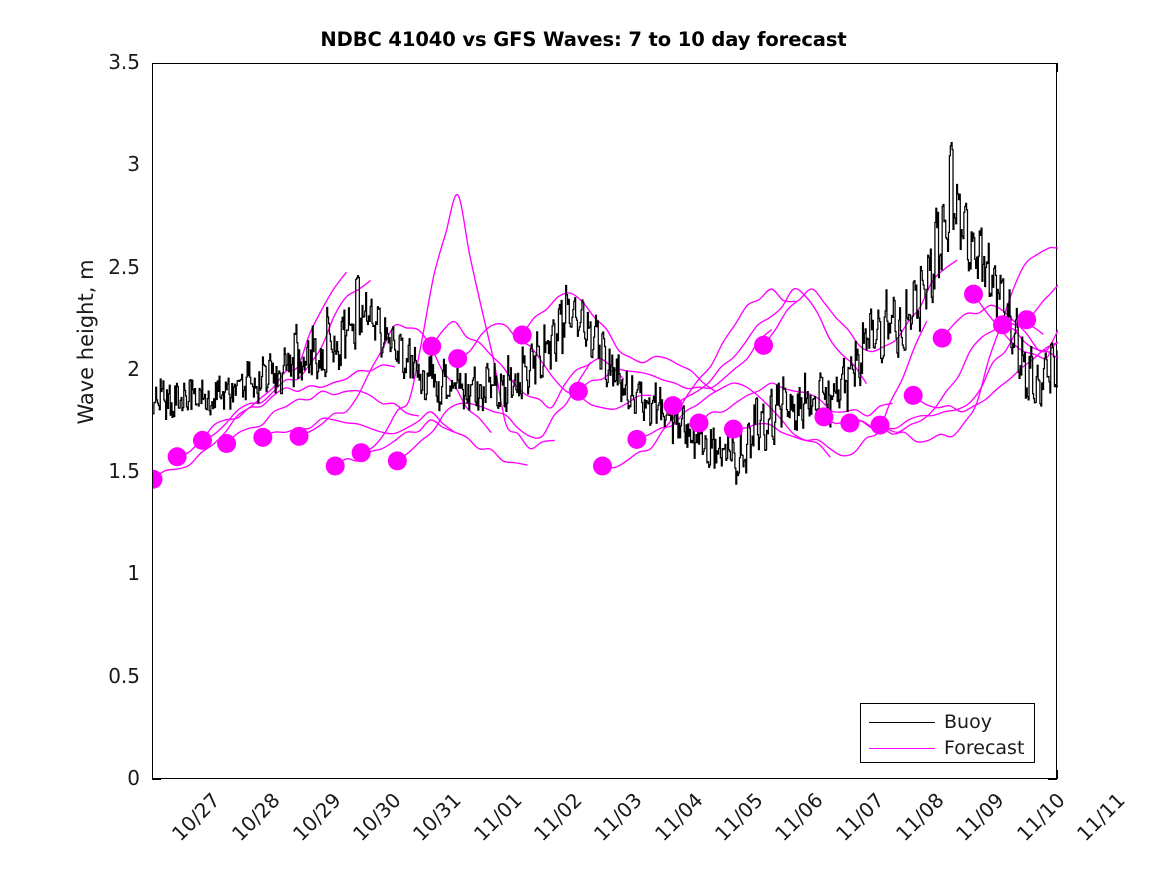 The height and width of the screenshot is (875, 1167). Describe the element at coordinates (799, 817) in the screenshot. I see `x-tick-label: 11/06` at that location.